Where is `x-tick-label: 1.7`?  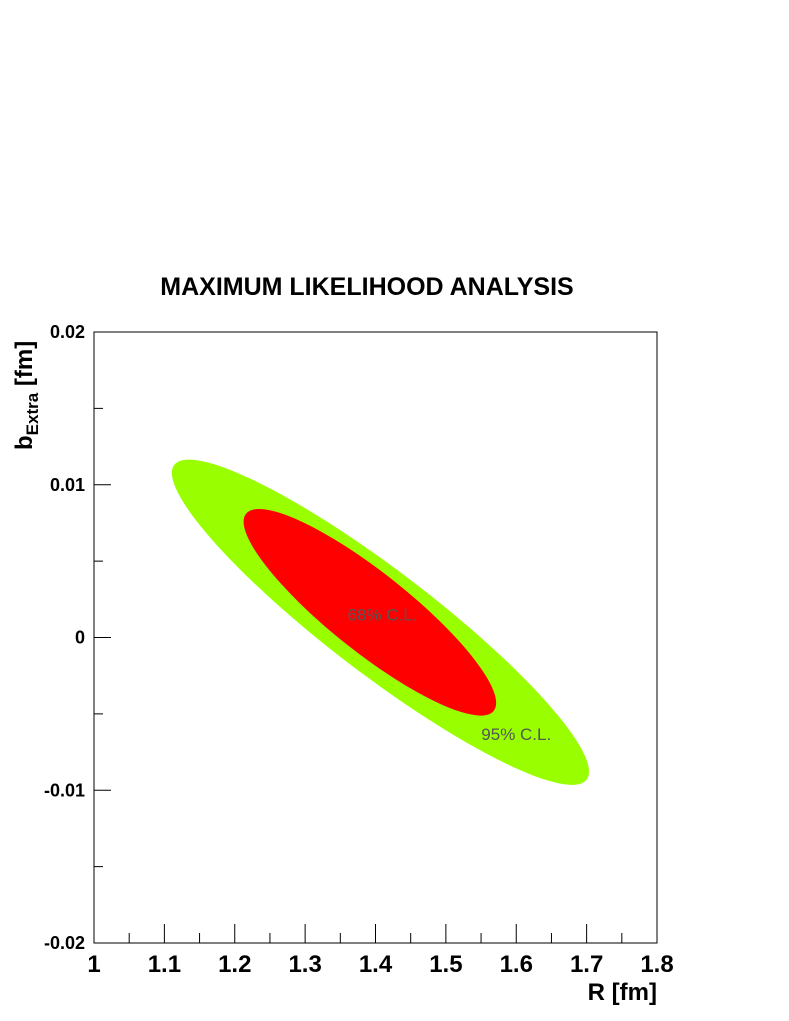 x-tick-label: 1.7 is located at coordinates (586, 964).